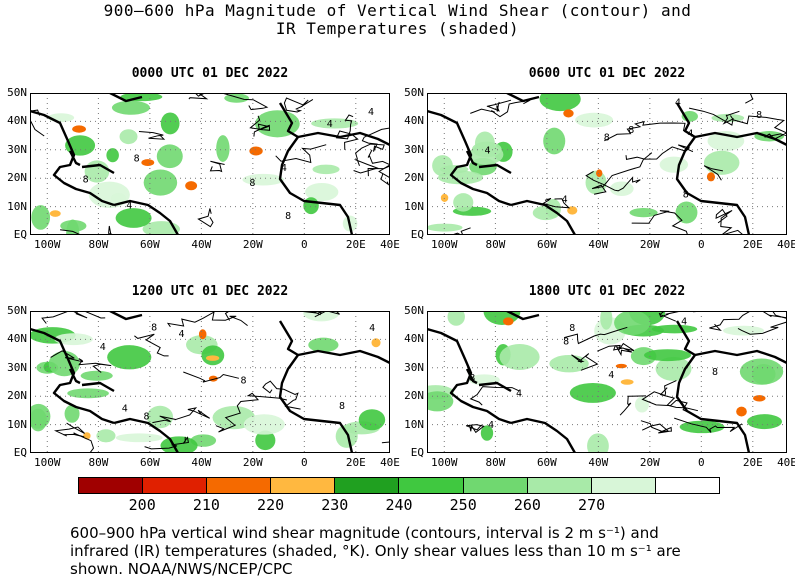  Describe the element at coordinates (752, 462) in the screenshot. I see `longitude-label: 20E` at that location.